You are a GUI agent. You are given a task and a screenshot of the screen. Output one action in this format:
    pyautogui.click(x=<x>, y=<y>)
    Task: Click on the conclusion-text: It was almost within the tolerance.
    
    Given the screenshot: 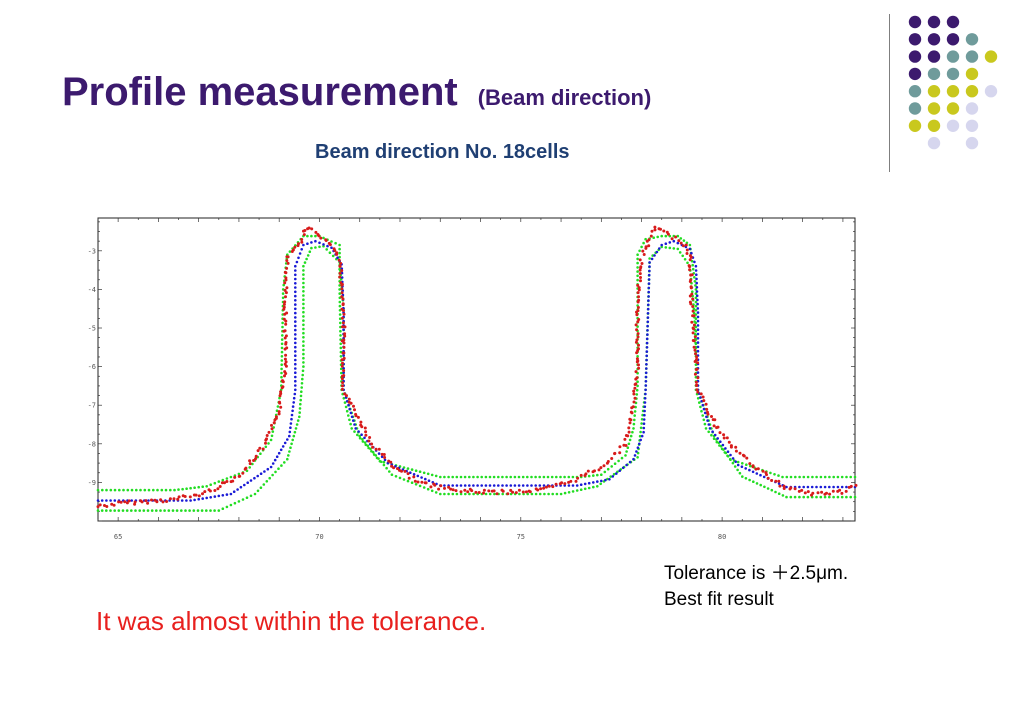 What is the action you would take?
    pyautogui.click(x=291, y=621)
    